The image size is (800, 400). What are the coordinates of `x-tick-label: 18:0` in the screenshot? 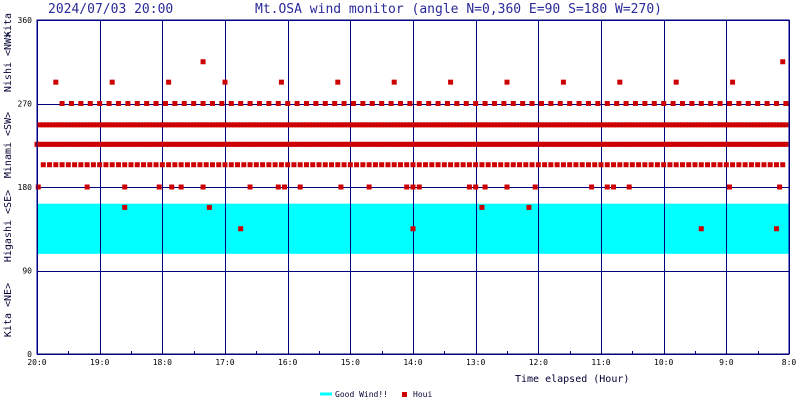 It's located at (162, 362).